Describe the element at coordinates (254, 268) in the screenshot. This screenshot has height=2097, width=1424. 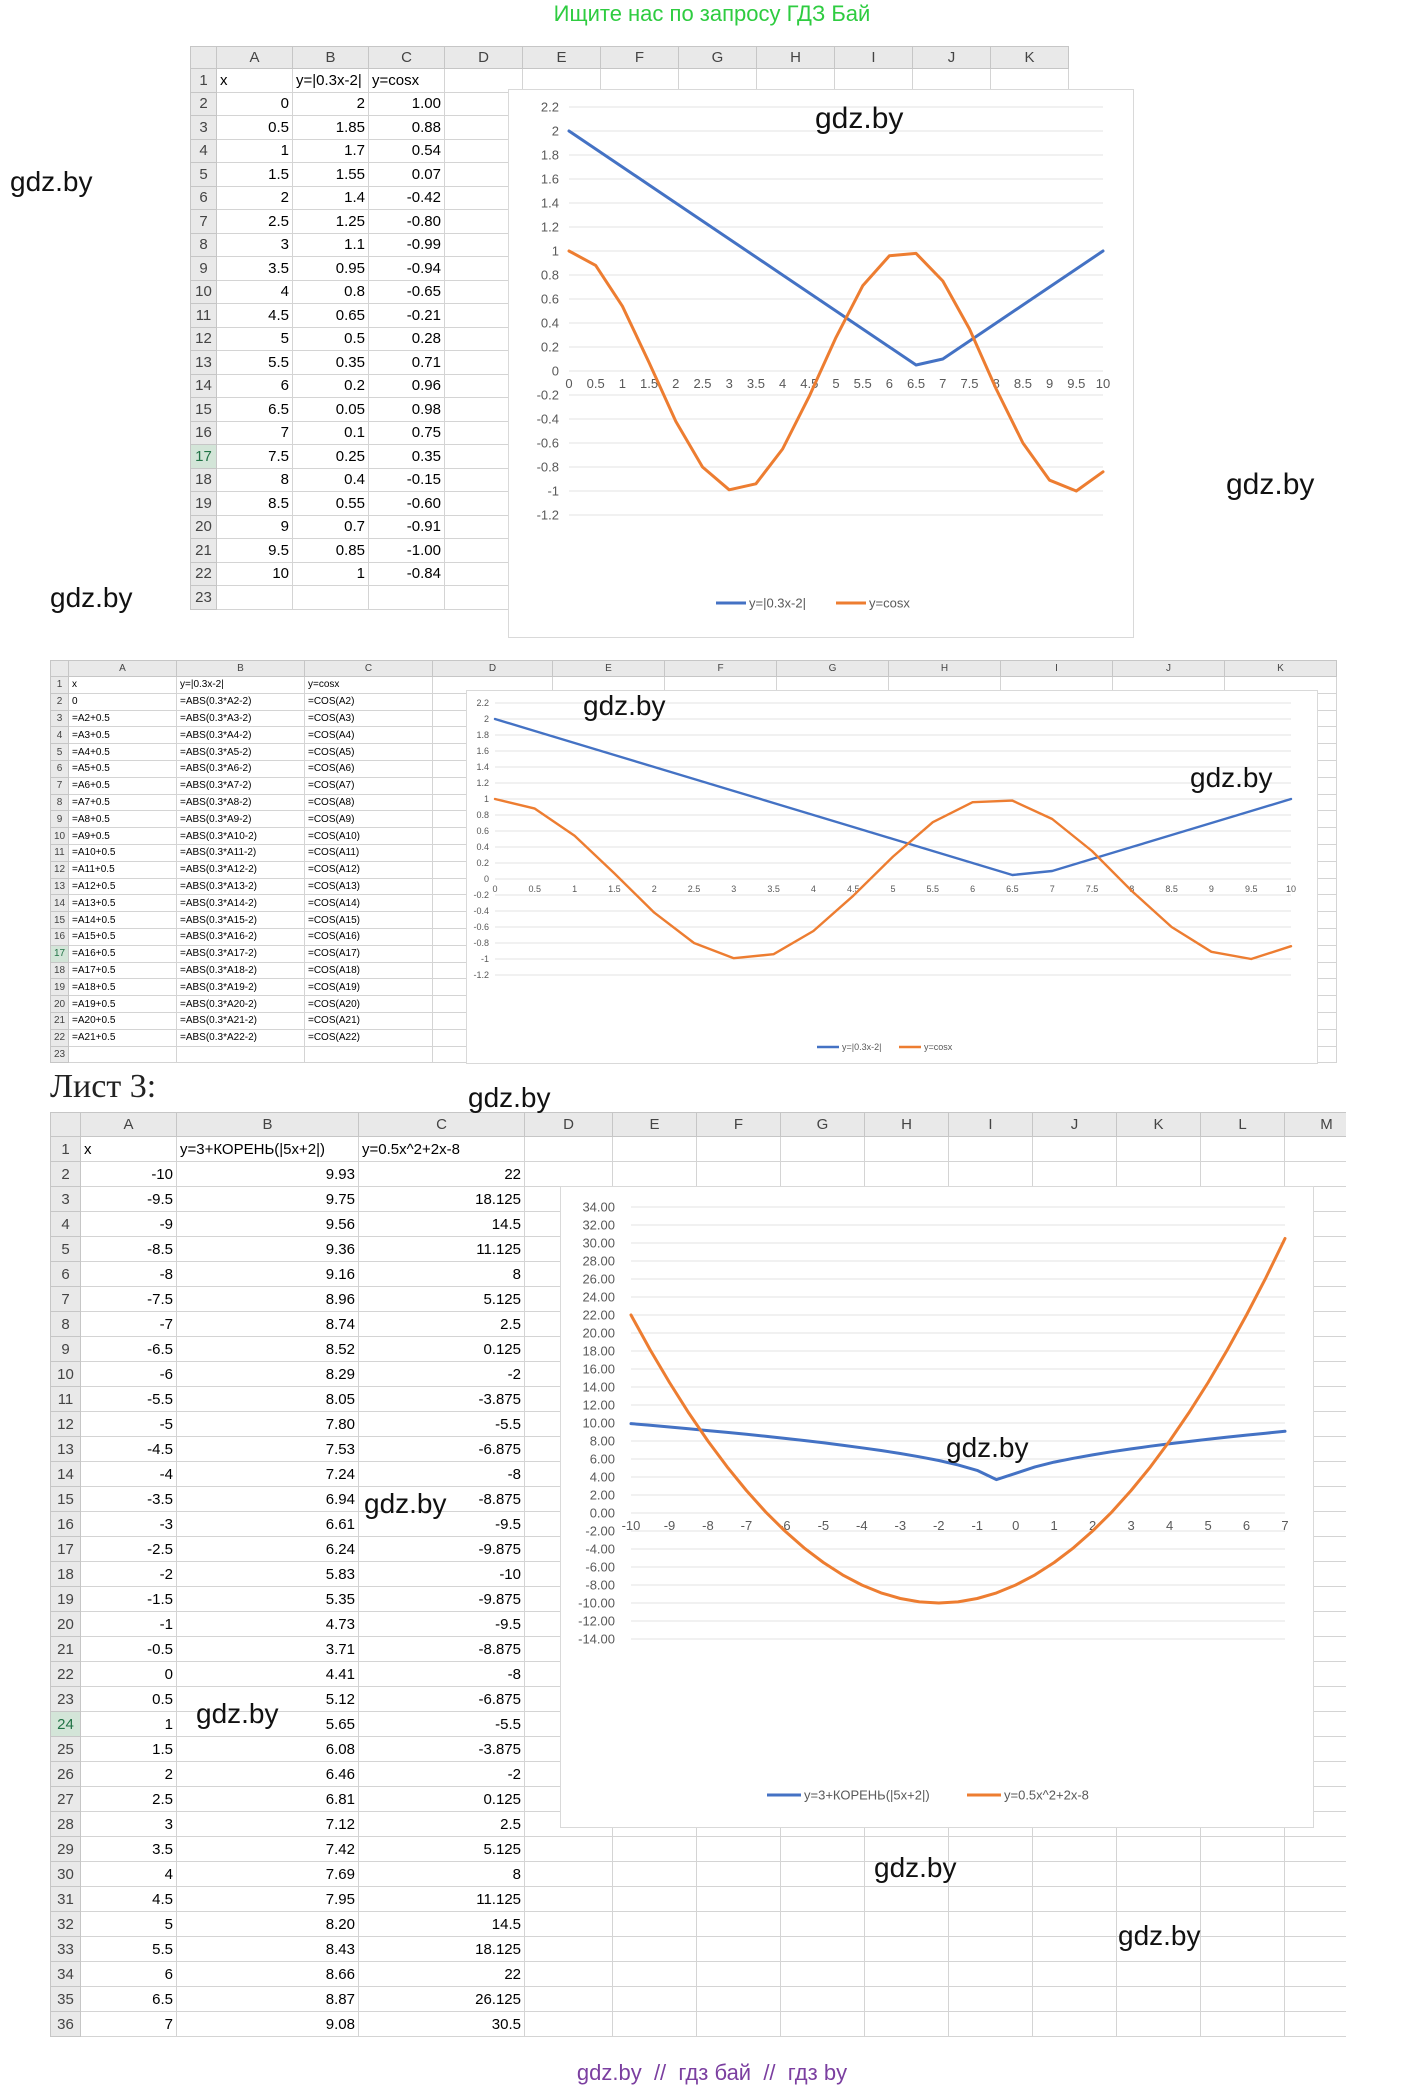
I see `cell: 3.5` at that location.